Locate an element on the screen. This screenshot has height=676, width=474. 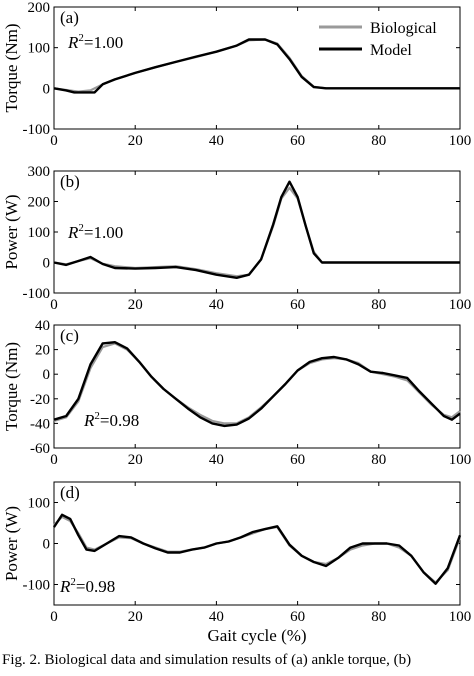
y-tick-label: -40 is located at coordinates (40, 424).